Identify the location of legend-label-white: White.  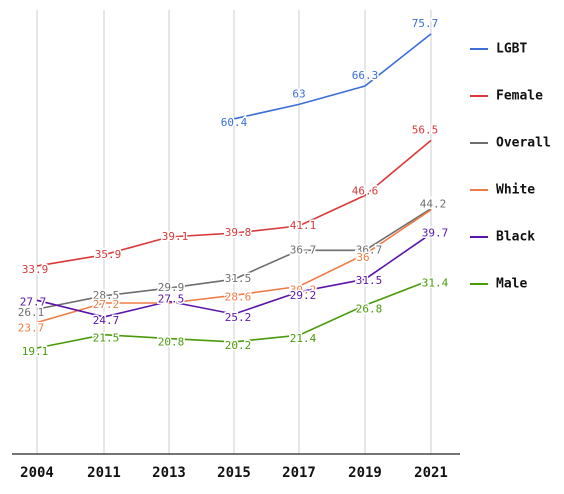
(515, 190).